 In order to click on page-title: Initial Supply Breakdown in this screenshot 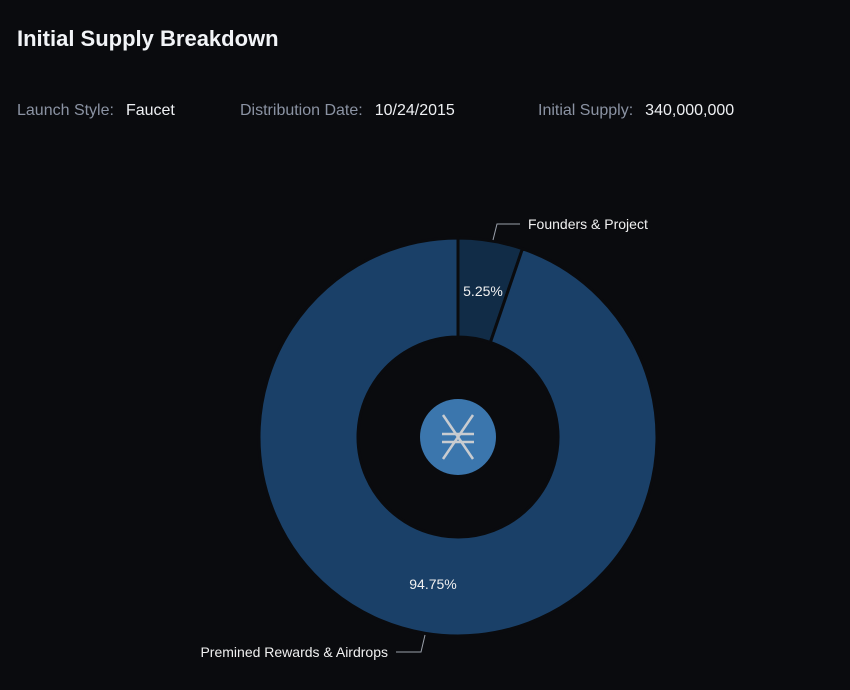, I will do `click(148, 38)`.